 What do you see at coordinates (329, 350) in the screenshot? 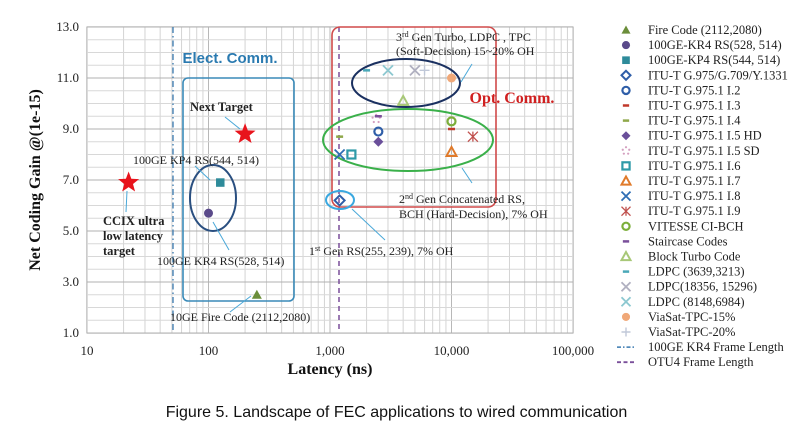
I see `x-tick-label: 1,000` at bounding box center [329, 350].